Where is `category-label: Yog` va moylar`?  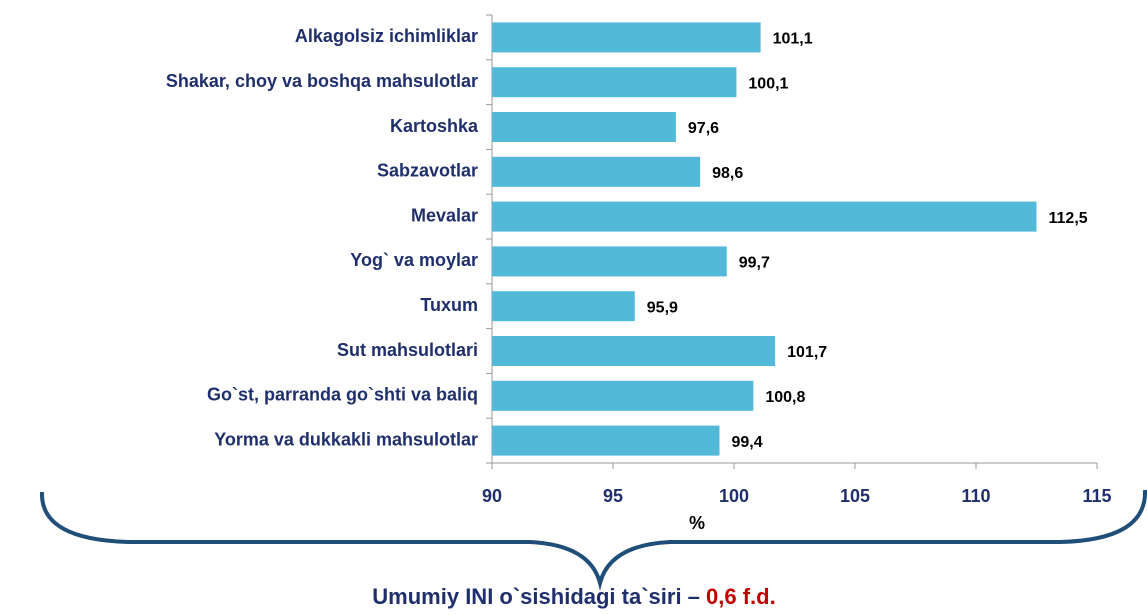 category-label: Yog` va moylar is located at coordinates (414, 260).